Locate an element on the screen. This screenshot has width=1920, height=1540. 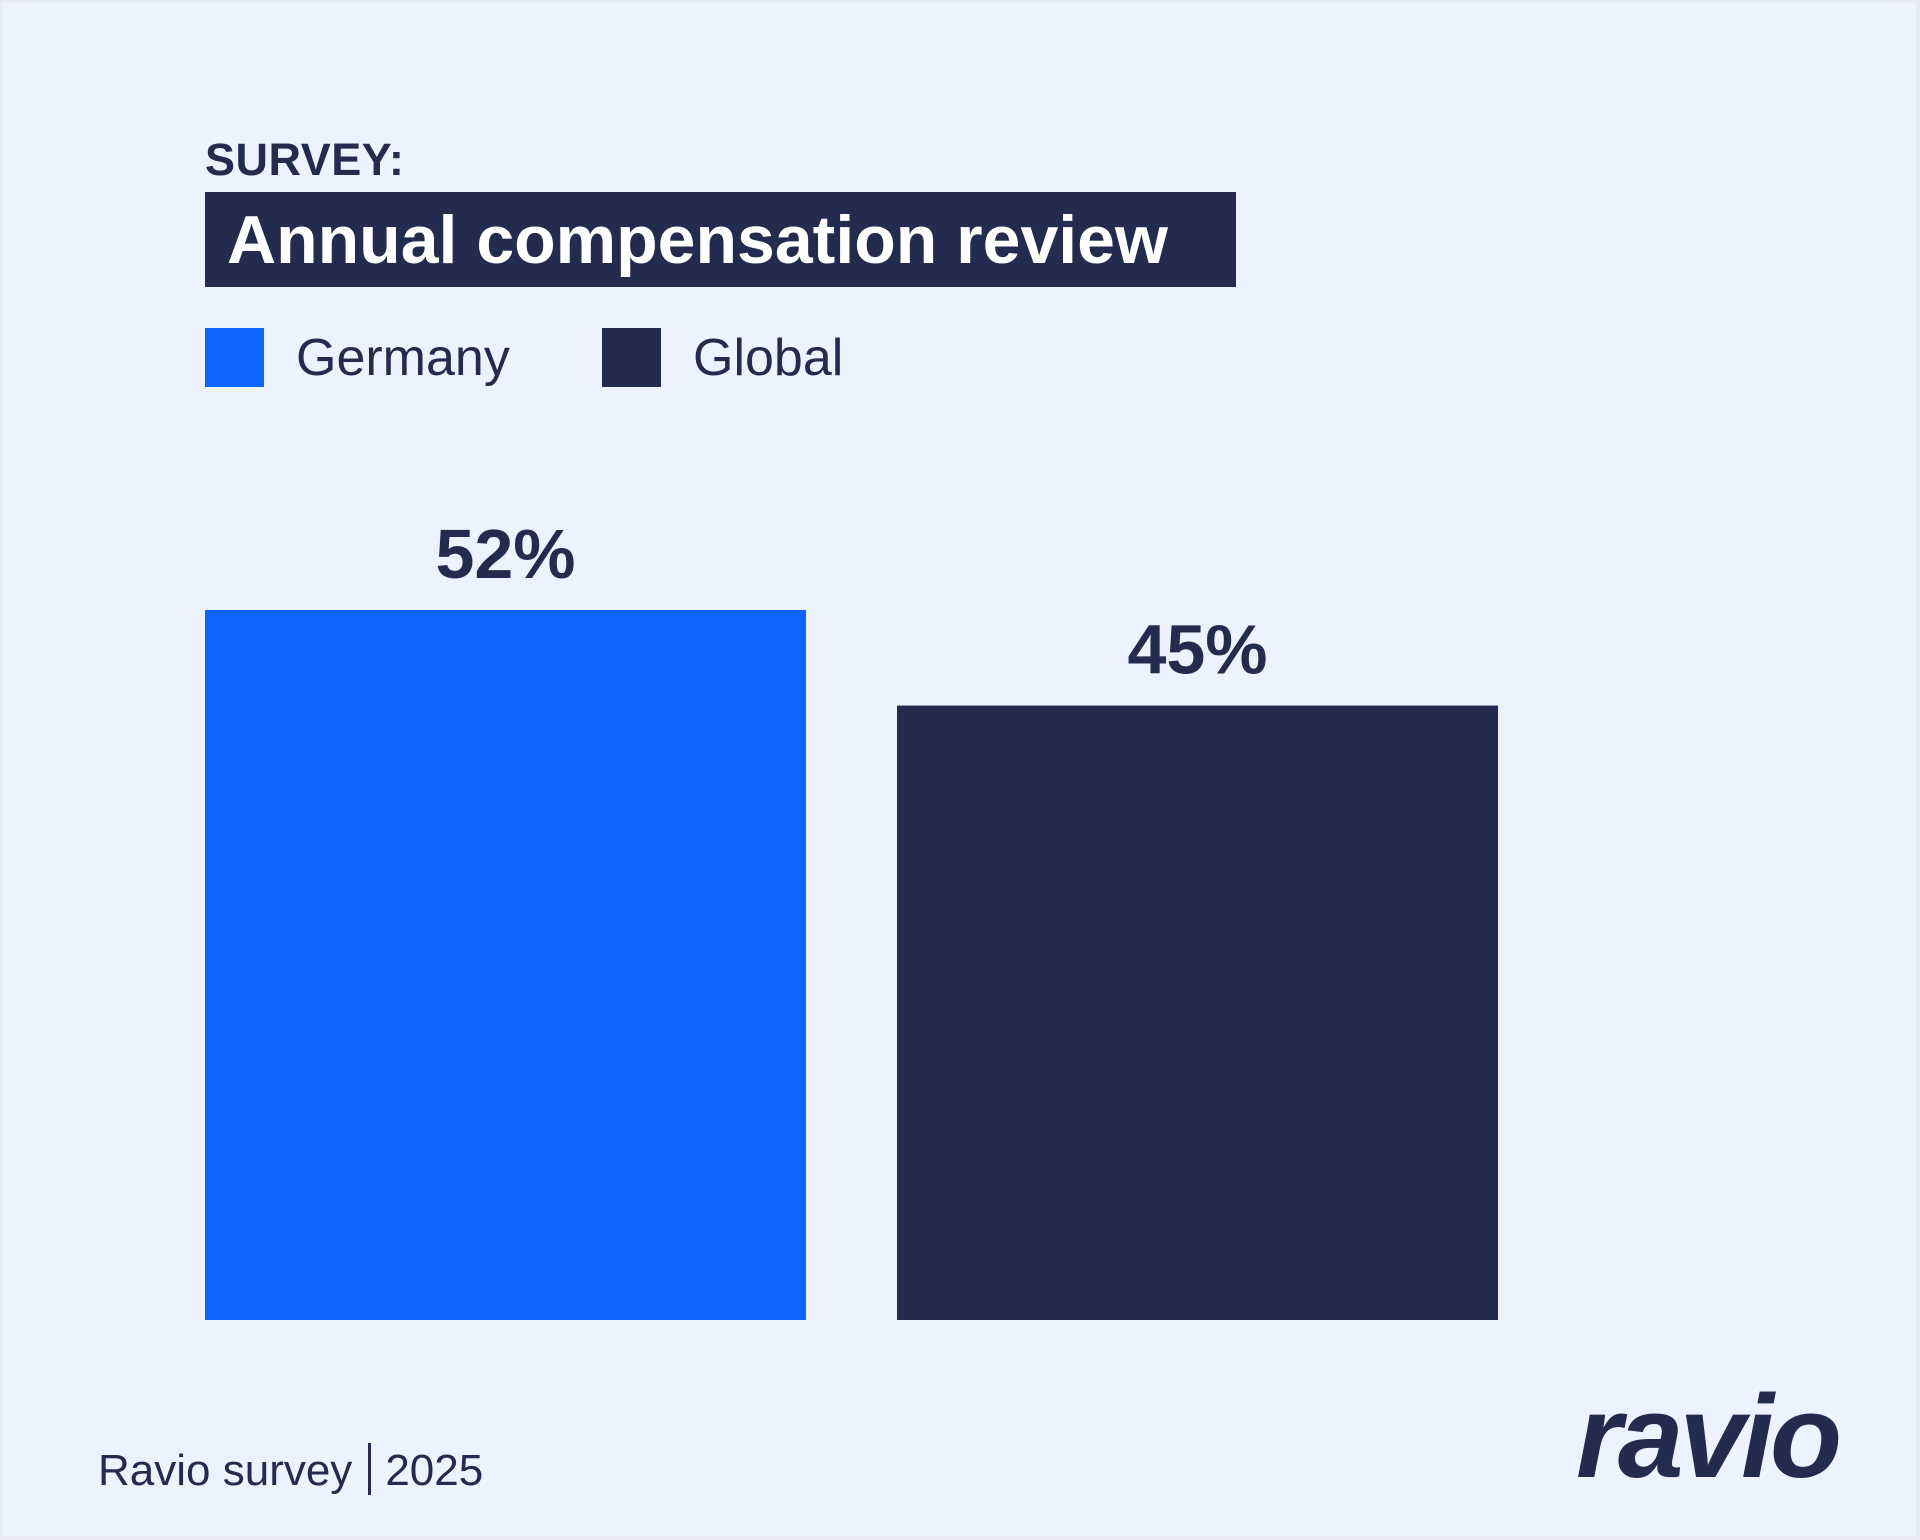
footer-source: Ravio survey 2025 is located at coordinates (290, 1469).